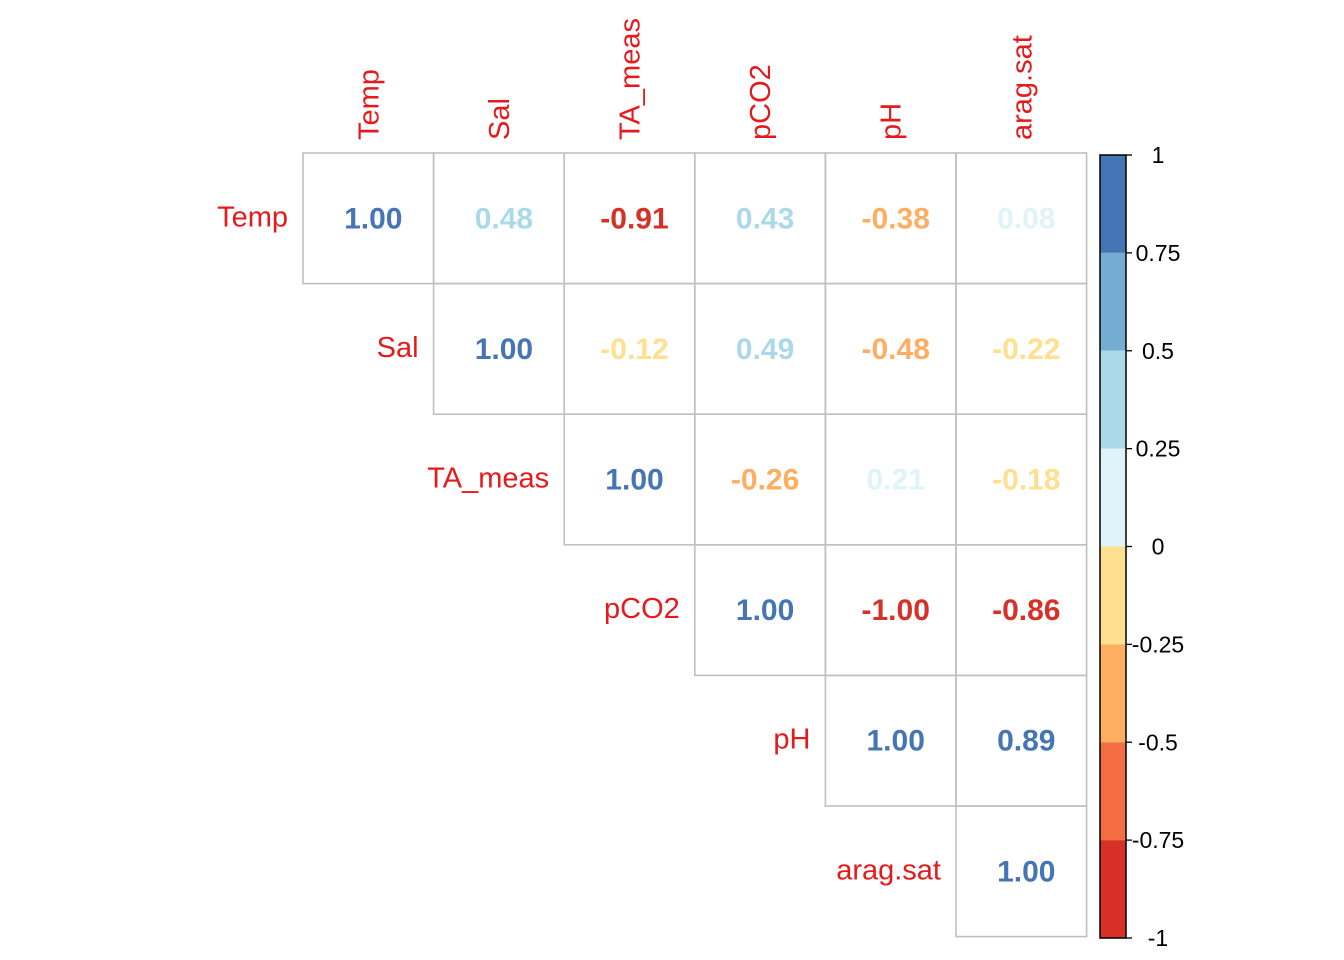  I want to click on cell-value-sal-arag-sat: -0.22, so click(1026, 349).